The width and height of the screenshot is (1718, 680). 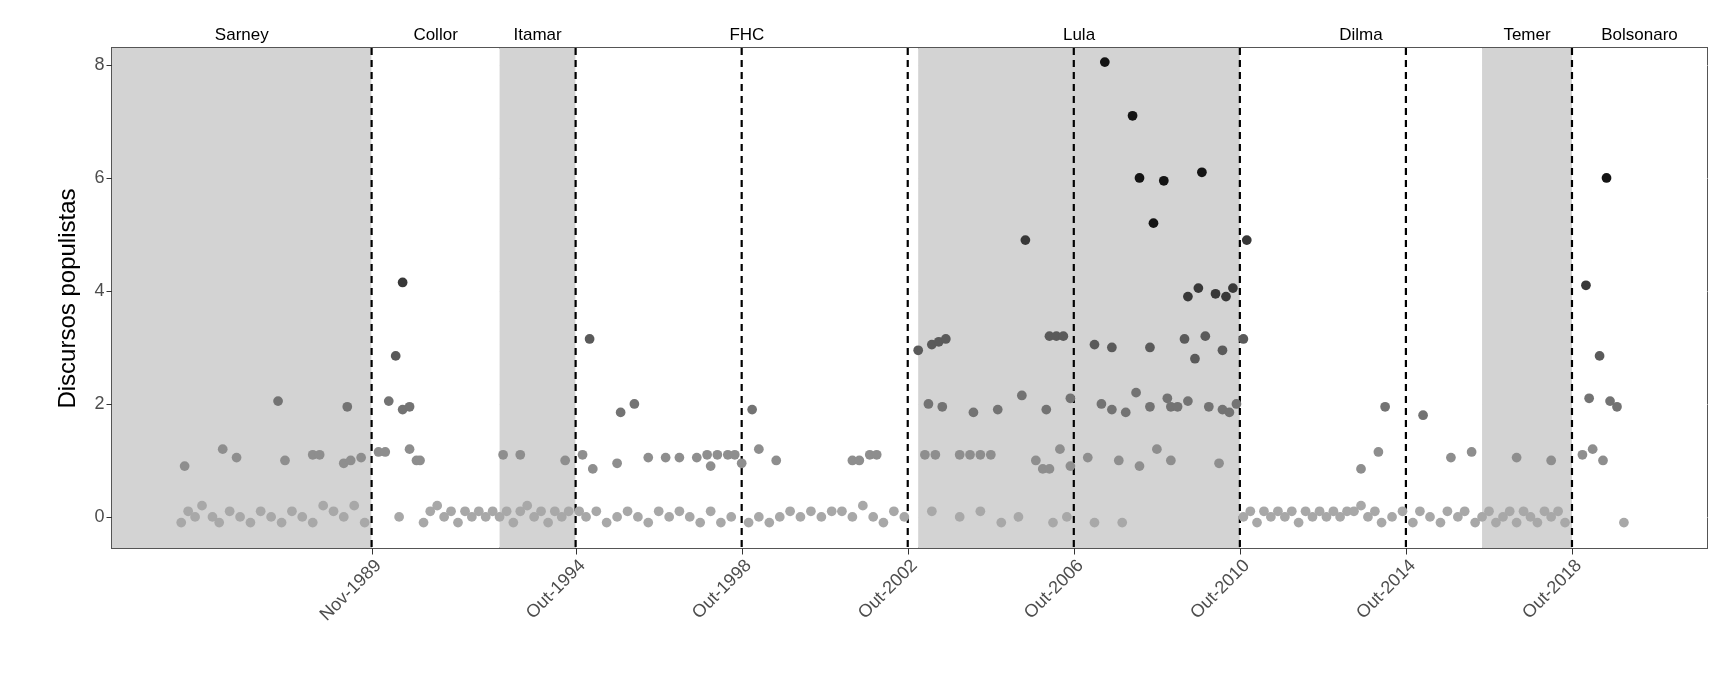 I want to click on band-label: Lula, so click(x=1079, y=34).